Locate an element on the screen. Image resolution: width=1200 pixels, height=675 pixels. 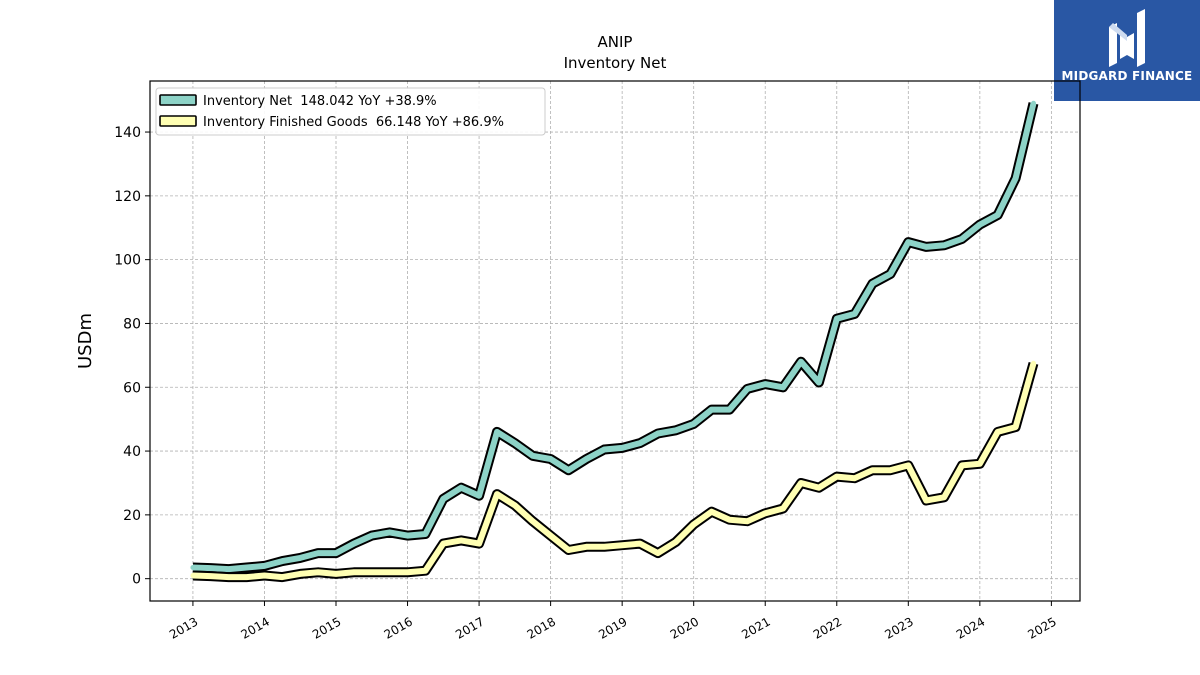
y-tick-label: 100 is located at coordinates (127, 261).